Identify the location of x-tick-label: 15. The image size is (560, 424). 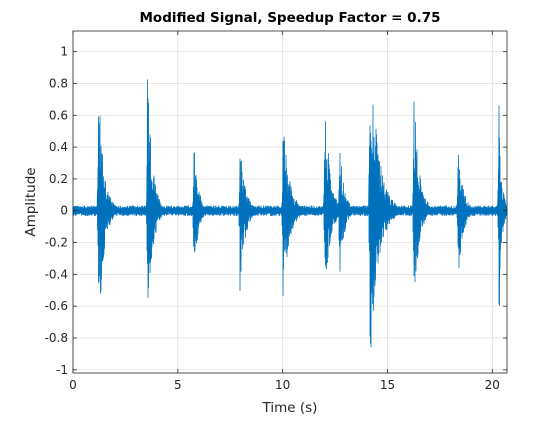
(387, 385).